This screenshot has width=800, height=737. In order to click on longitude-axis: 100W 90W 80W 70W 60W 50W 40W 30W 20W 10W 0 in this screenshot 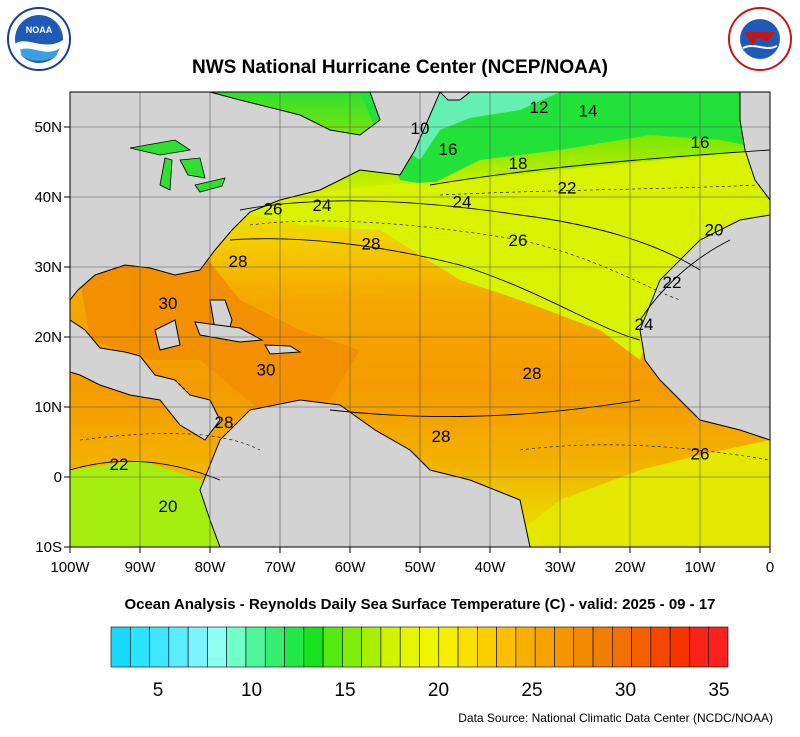, I will do `click(412, 561)`.